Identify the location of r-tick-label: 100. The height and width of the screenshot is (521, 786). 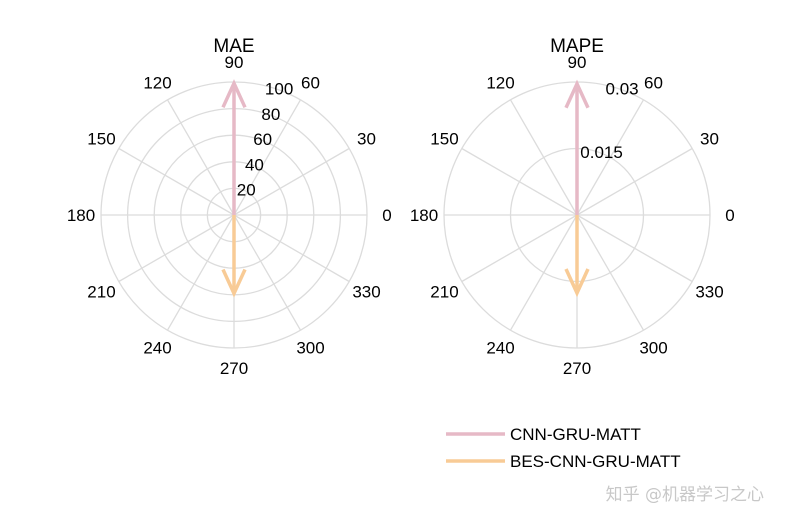
(279, 89).